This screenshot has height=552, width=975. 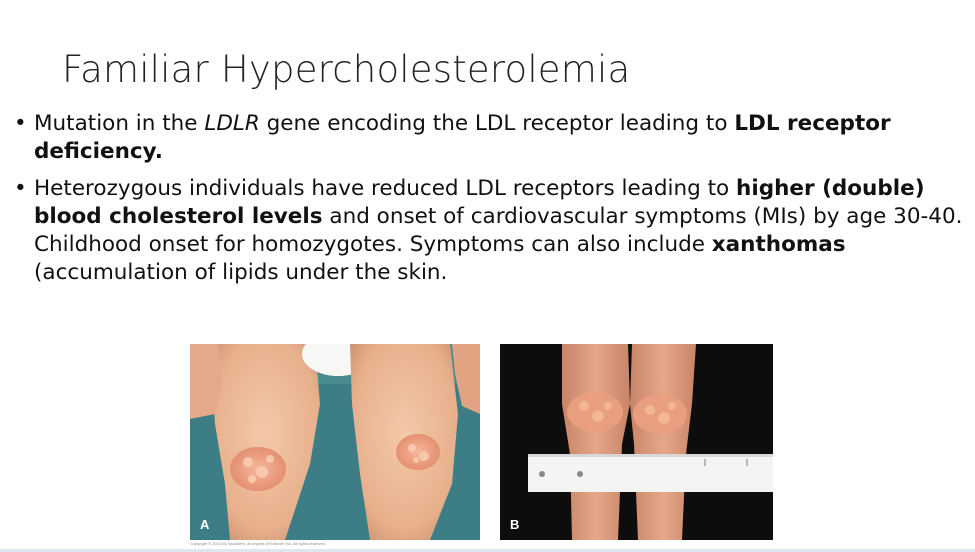 I want to click on knee-photo-a-image, so click(x=335, y=442).